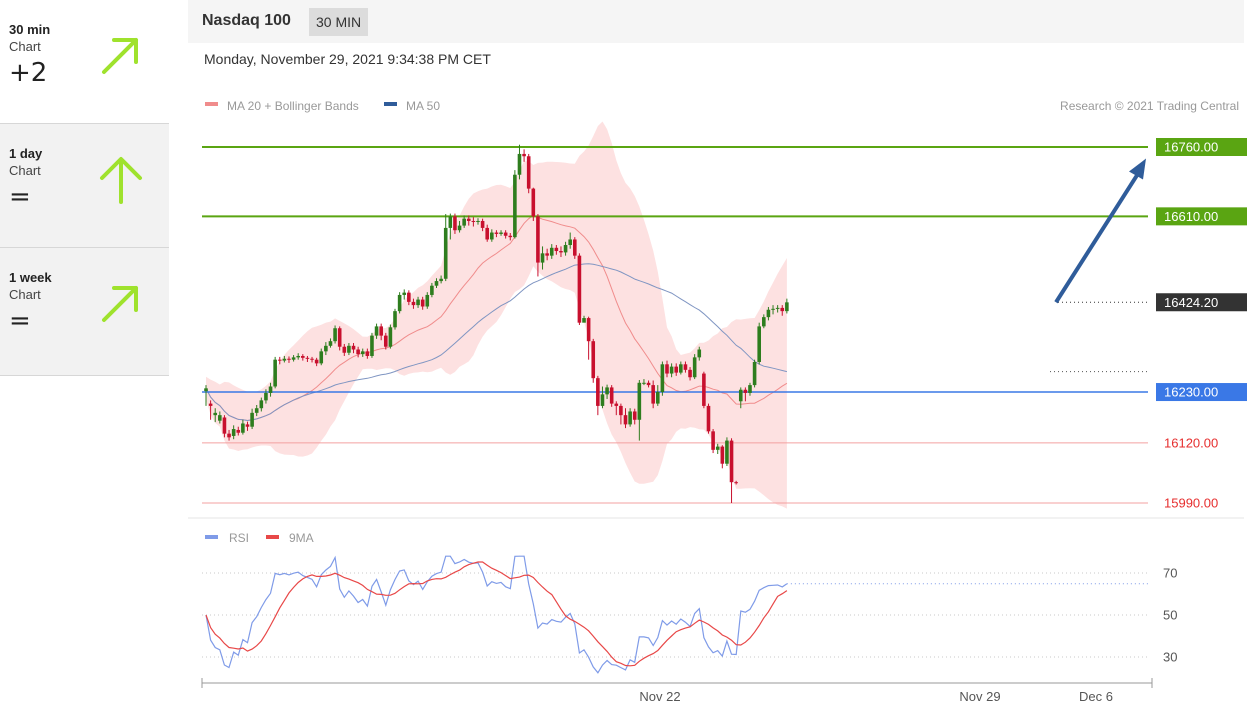 This screenshot has height=714, width=1250. I want to click on sidebar-card-period: 30 min, so click(30, 29).